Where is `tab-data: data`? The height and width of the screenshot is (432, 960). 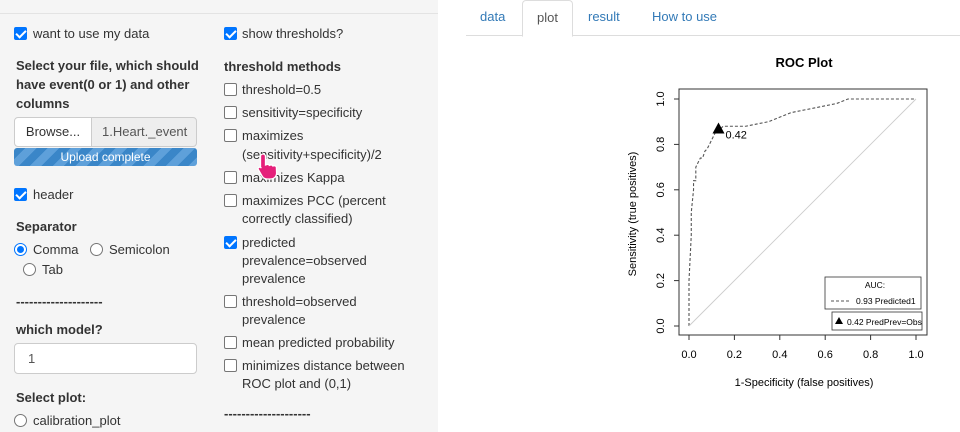
tab-data: data is located at coordinates (493, 16).